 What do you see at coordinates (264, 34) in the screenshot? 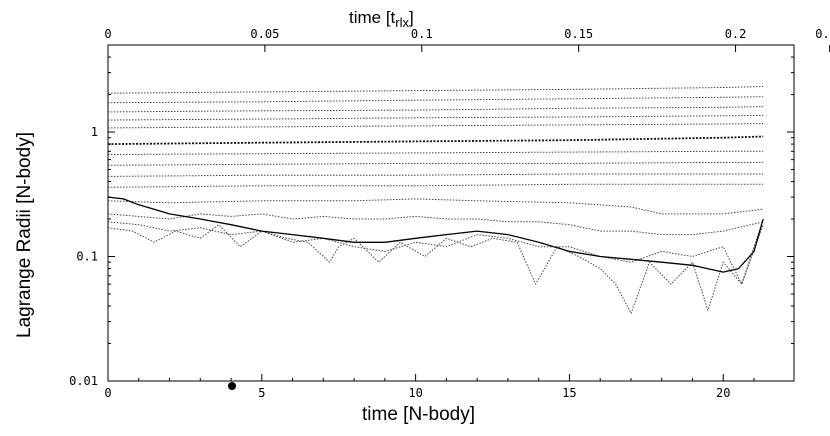
I see `x-tick-label-top: 0.05` at bounding box center [264, 34].